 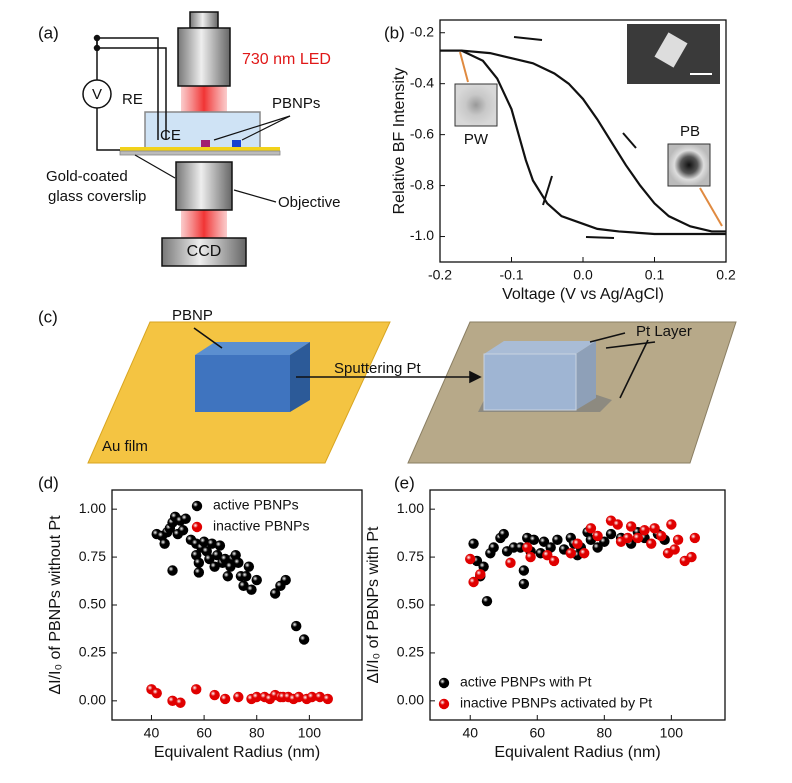 I want to click on x-tick-label: 80, so click(x=605, y=733).